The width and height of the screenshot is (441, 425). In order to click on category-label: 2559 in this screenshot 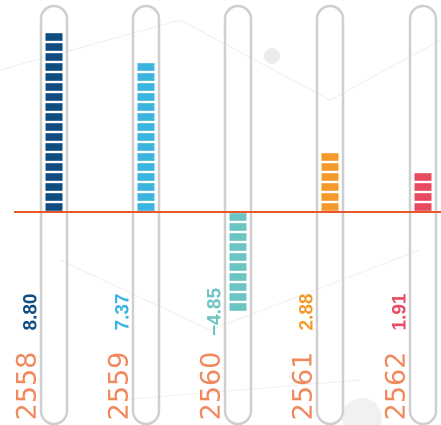, I will do `click(119, 386)`.